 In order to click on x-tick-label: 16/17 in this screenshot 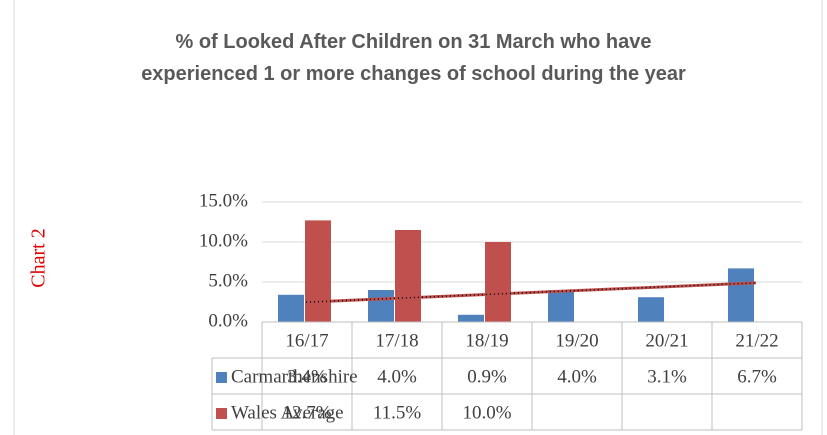, I will do `click(306, 340)`.